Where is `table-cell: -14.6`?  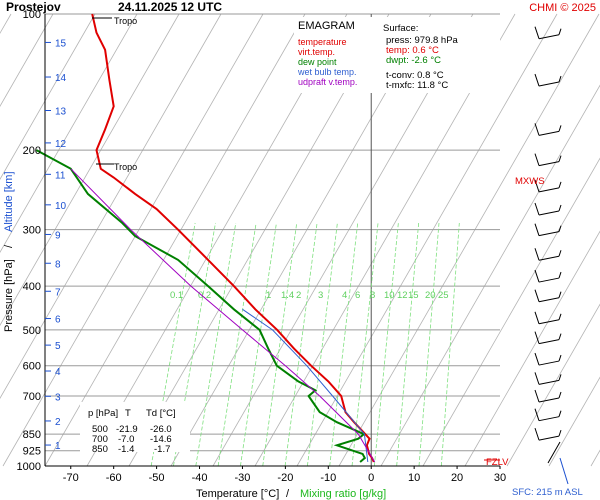 table-cell: -14.6 is located at coordinates (161, 439).